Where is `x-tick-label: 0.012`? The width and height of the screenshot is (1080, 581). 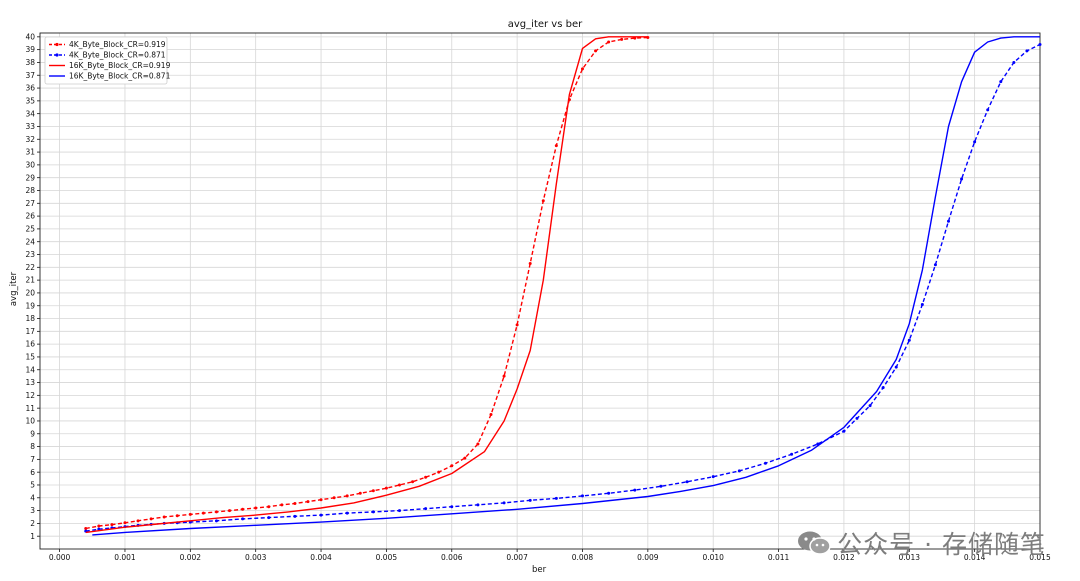 x-tick-label: 0.012 is located at coordinates (844, 557).